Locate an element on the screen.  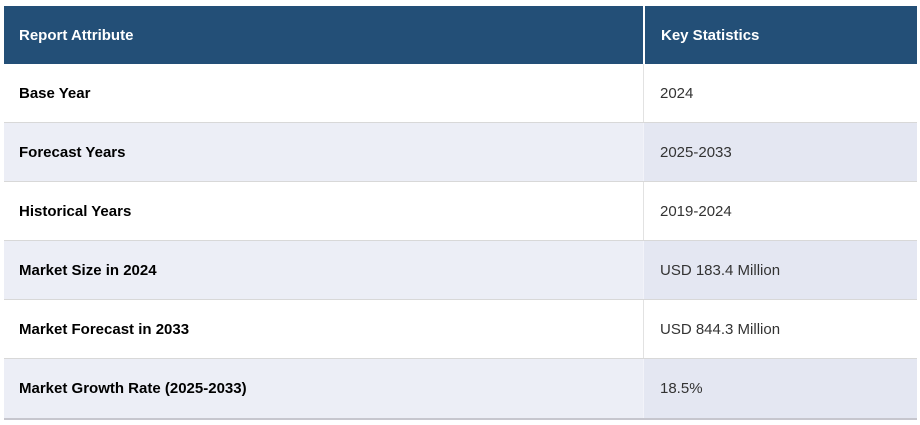
table-row: Market Size in 2024 USD 183.4 Million is located at coordinates (460, 270).